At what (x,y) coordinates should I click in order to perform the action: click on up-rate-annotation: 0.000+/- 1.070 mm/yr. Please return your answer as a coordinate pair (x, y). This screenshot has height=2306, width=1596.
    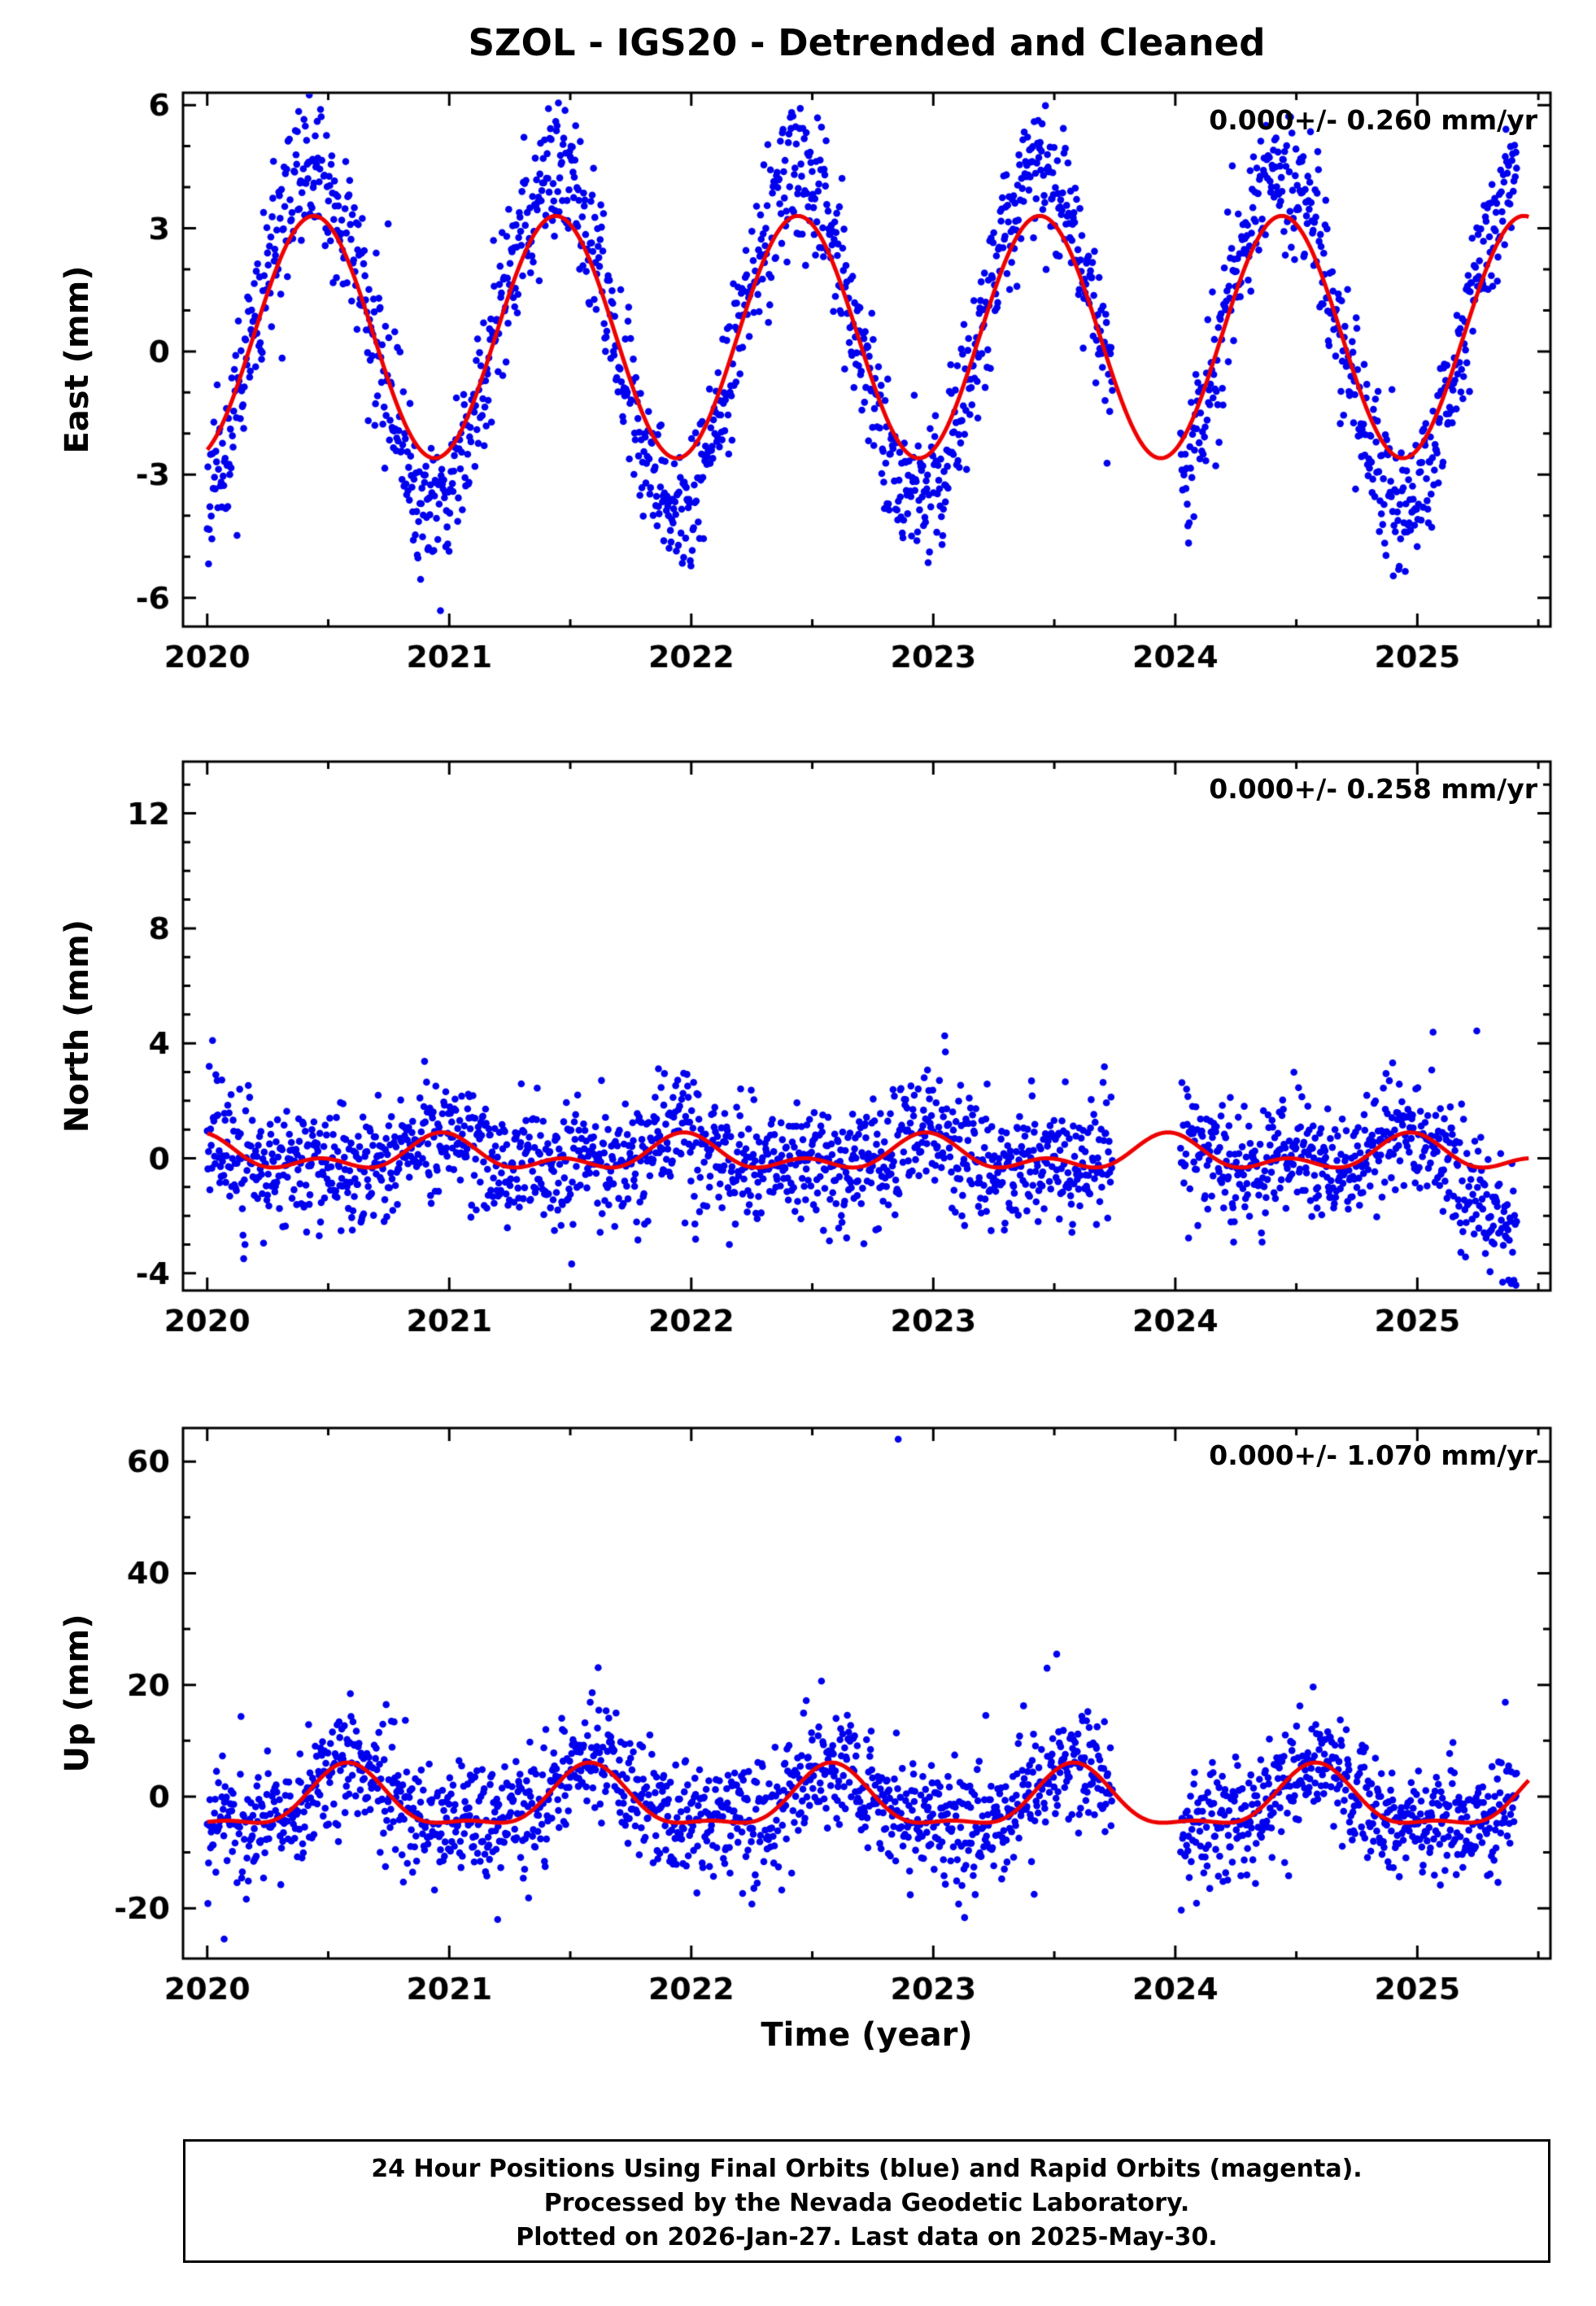
    Looking at the image, I should click on (1373, 1455).